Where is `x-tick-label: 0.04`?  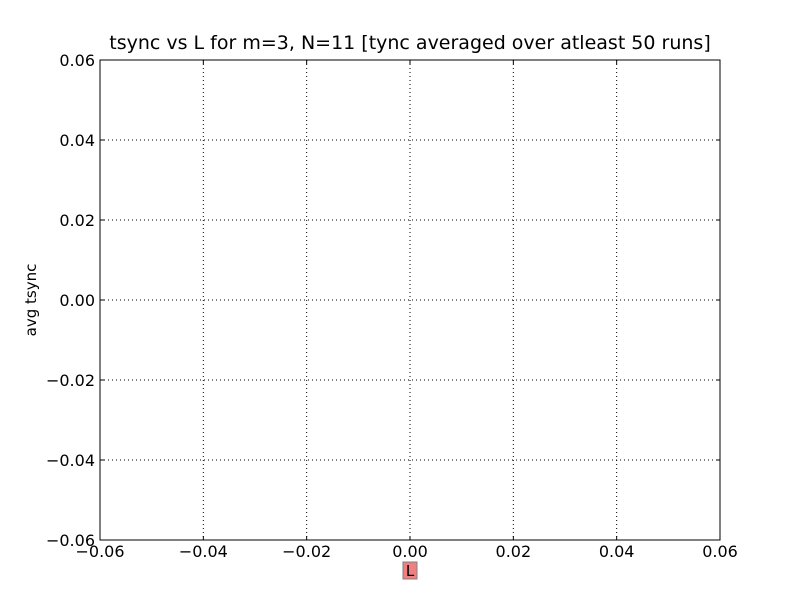
x-tick-label: 0.04 is located at coordinates (617, 551).